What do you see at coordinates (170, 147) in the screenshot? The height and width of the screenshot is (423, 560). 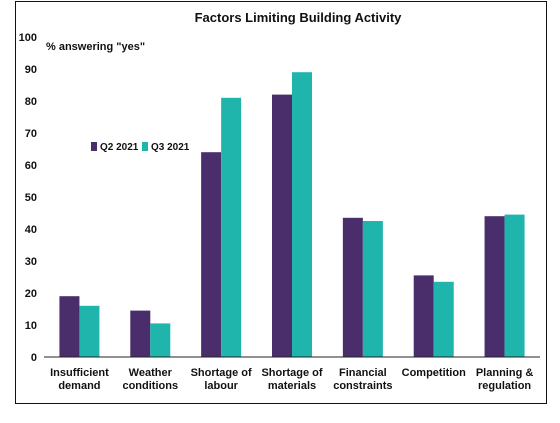 I see `legend-label: Q3 2021` at bounding box center [170, 147].